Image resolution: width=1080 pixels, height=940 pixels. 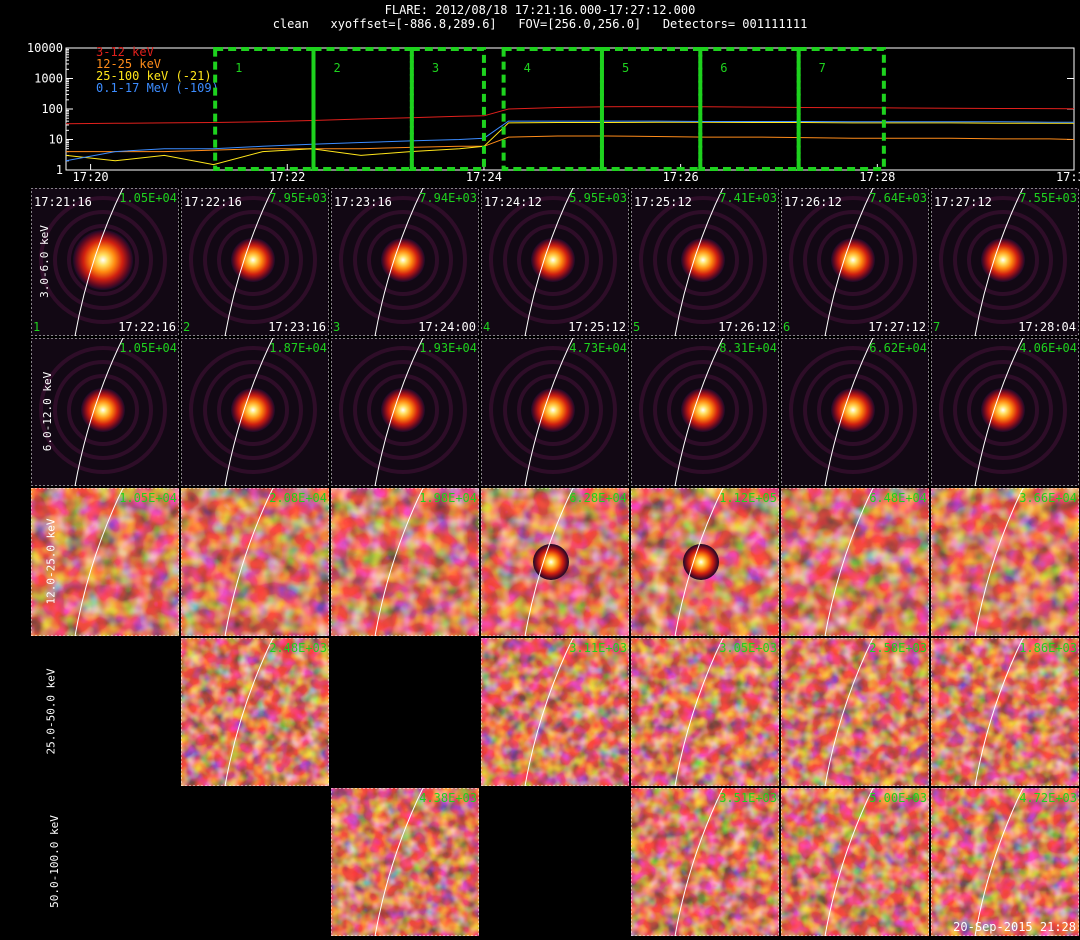 What do you see at coordinates (897, 327) in the screenshot?
I see `interval-end: 17:27:12` at bounding box center [897, 327].